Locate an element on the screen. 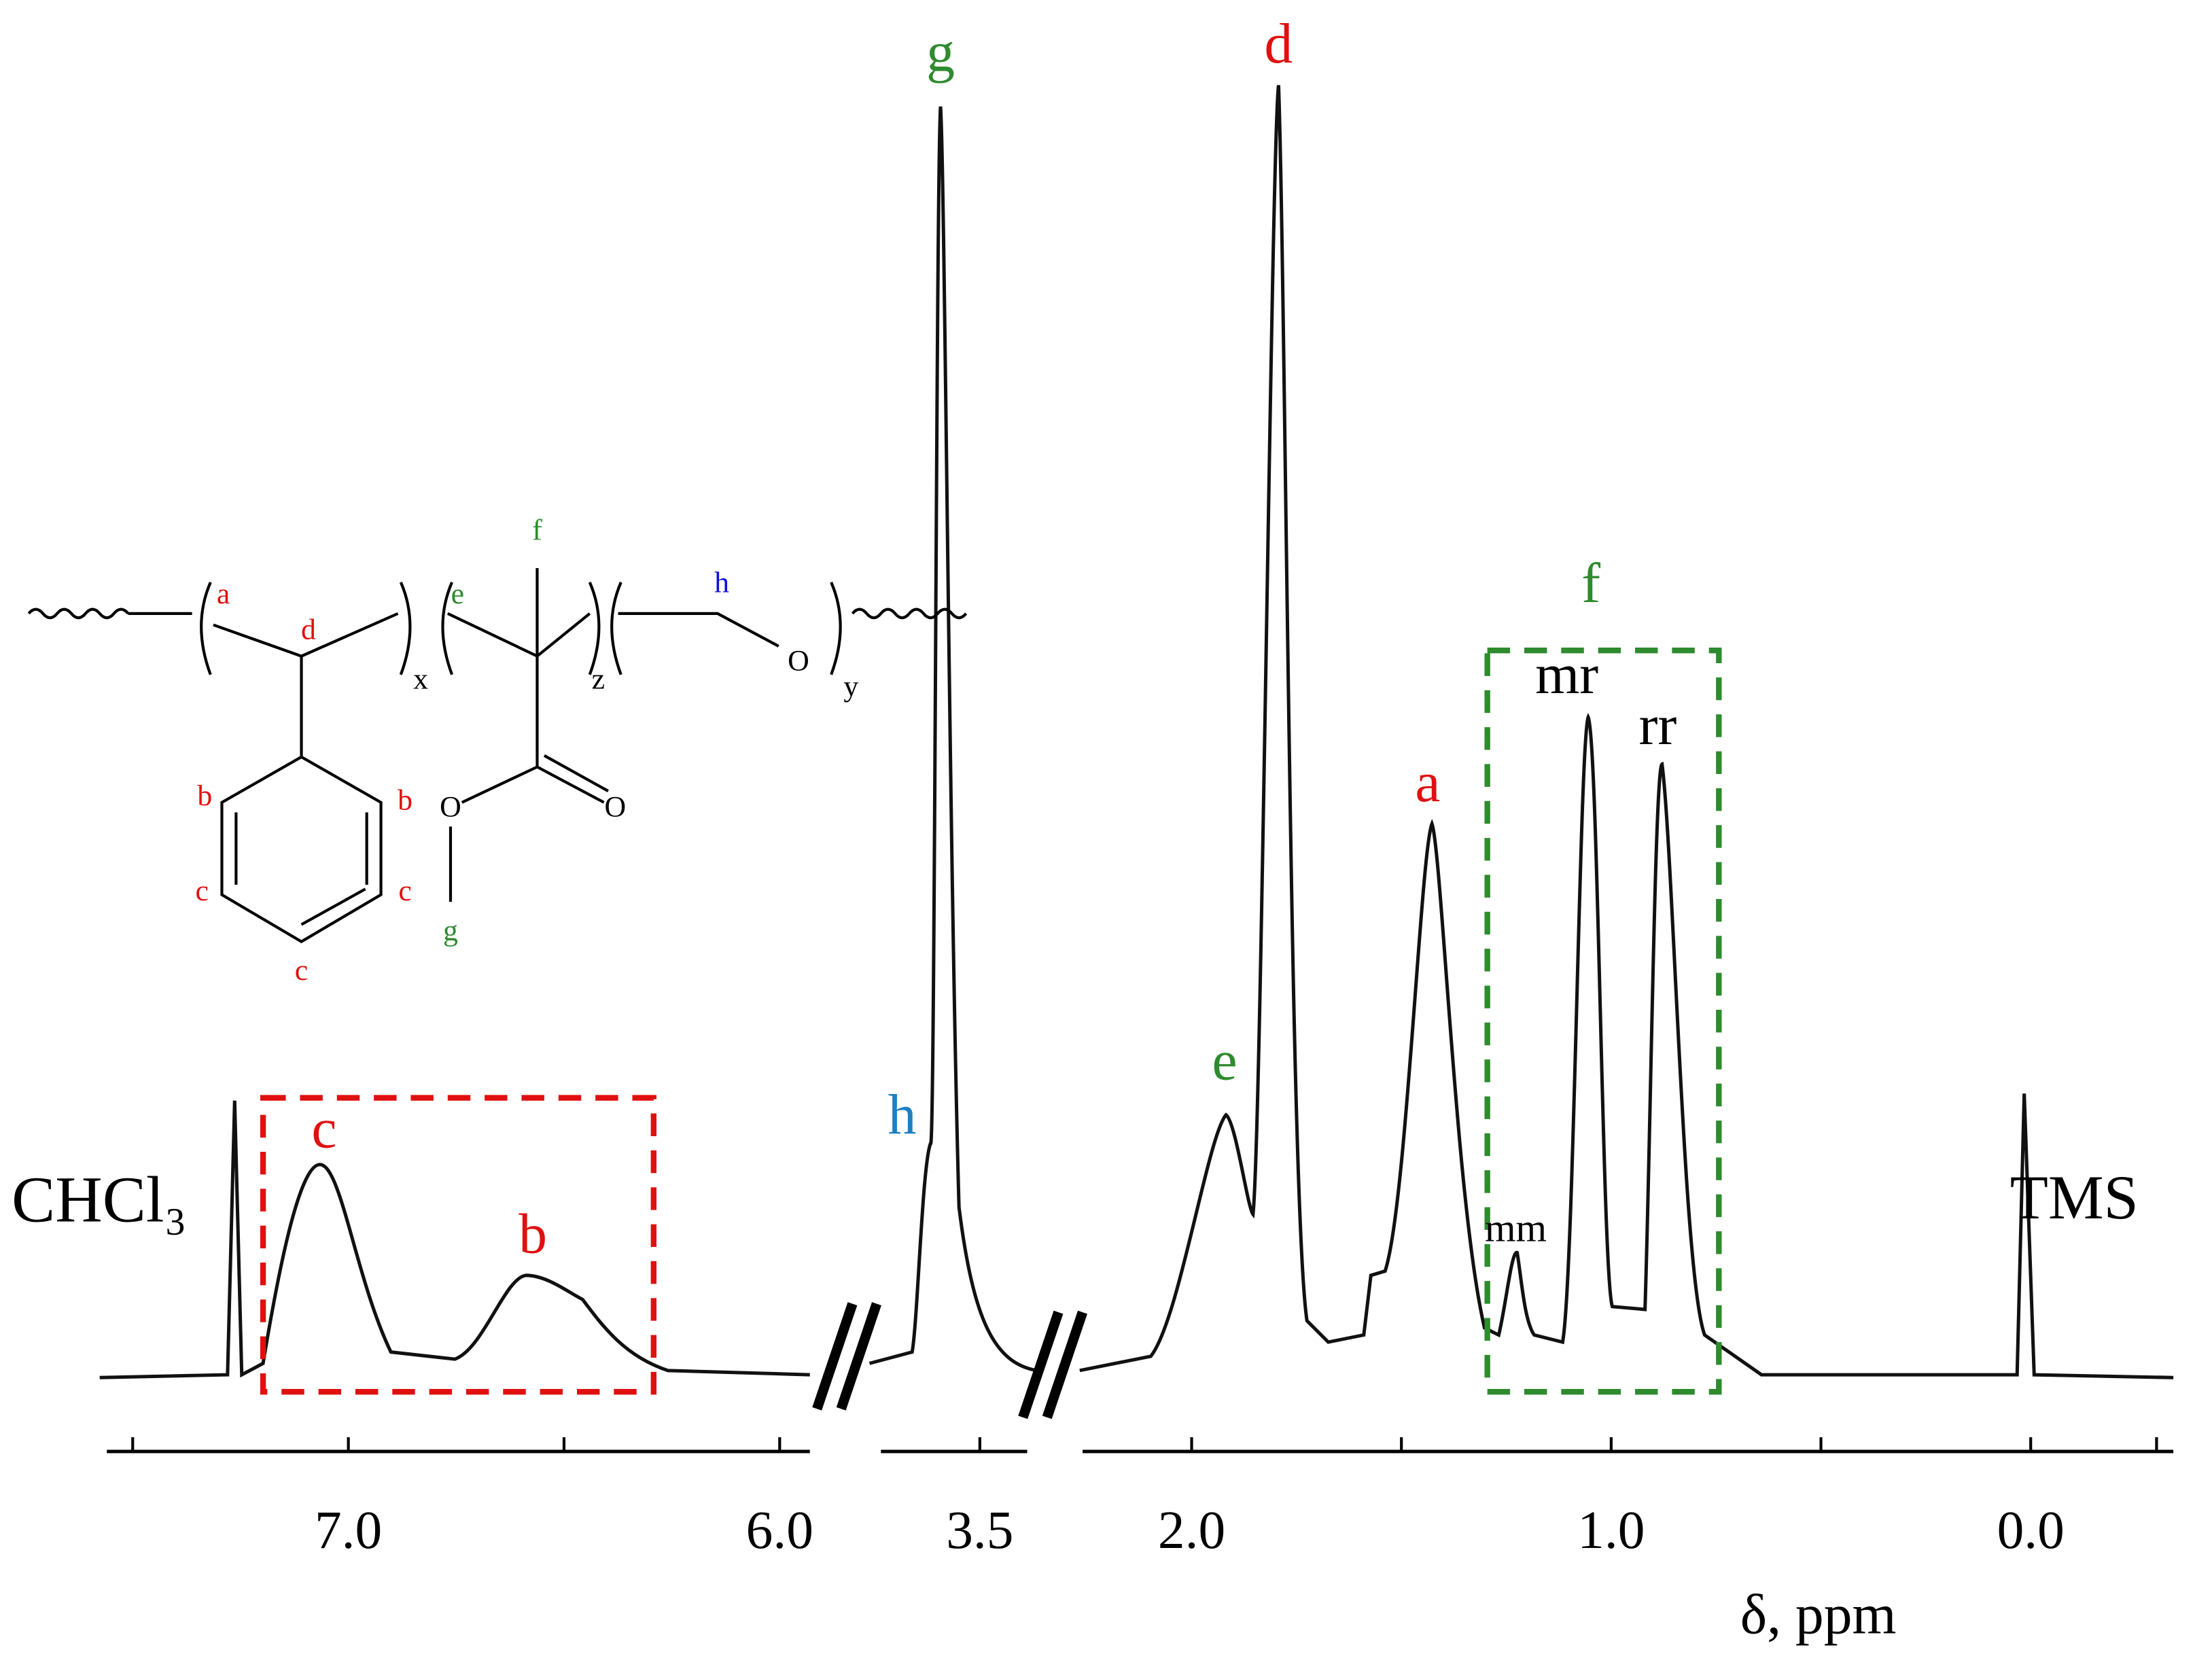  peak-label: rr is located at coordinates (1658, 725).